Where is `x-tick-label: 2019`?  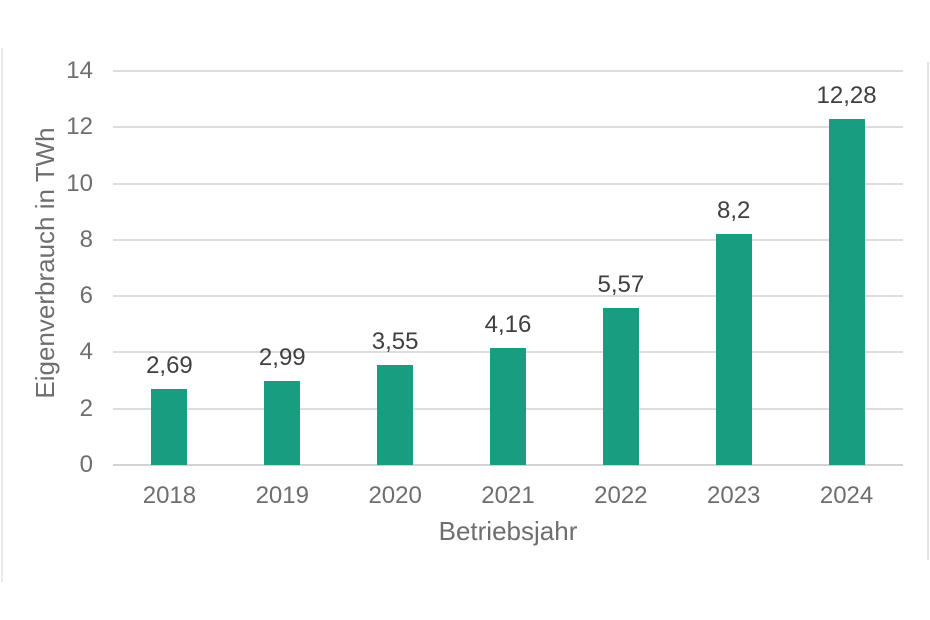 x-tick-label: 2019 is located at coordinates (282, 495).